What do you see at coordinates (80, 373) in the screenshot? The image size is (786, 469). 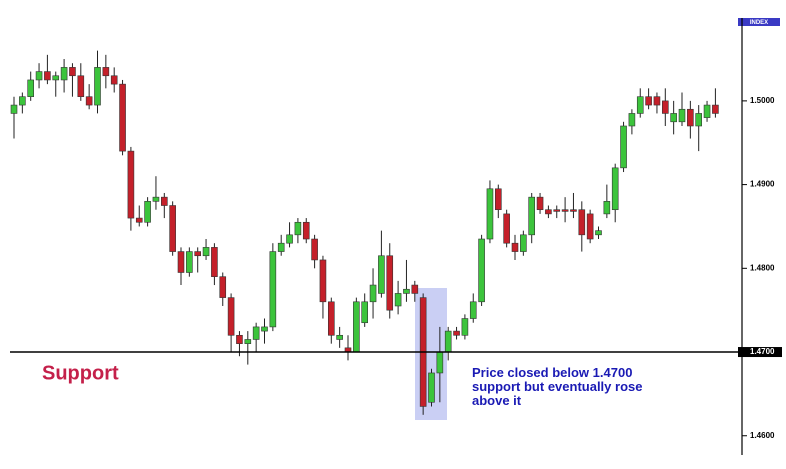 I see `support-label: Support` at bounding box center [80, 373].